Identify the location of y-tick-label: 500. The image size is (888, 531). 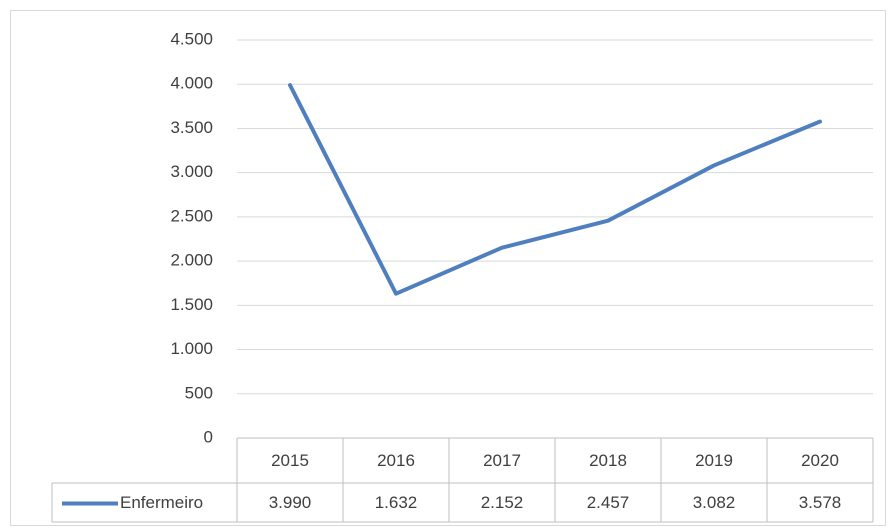
(199, 392).